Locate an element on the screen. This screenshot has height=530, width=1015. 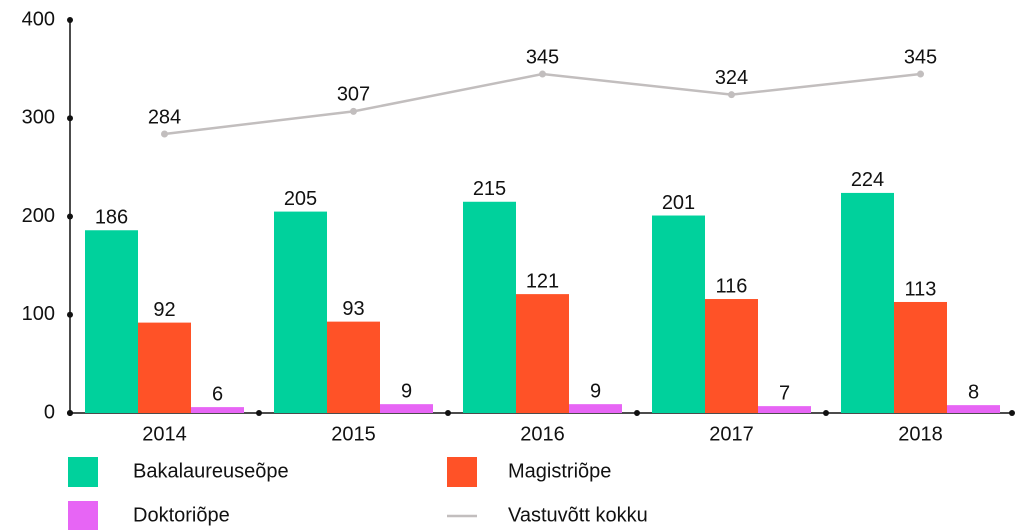
bar-value-label: 201 is located at coordinates (678, 203).